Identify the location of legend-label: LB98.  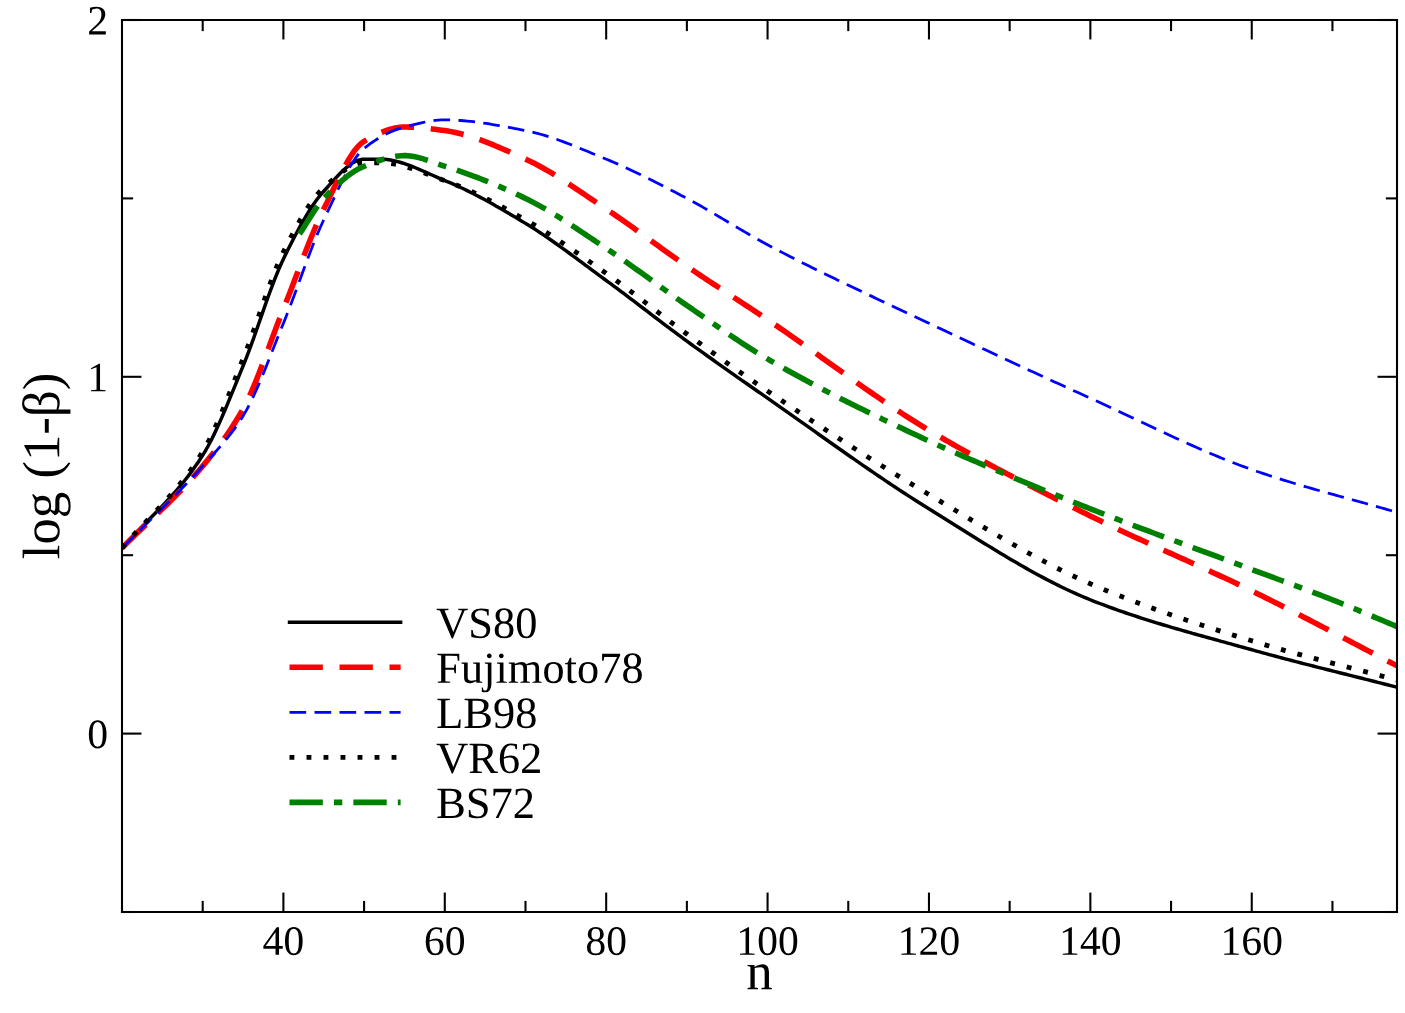
(486, 713).